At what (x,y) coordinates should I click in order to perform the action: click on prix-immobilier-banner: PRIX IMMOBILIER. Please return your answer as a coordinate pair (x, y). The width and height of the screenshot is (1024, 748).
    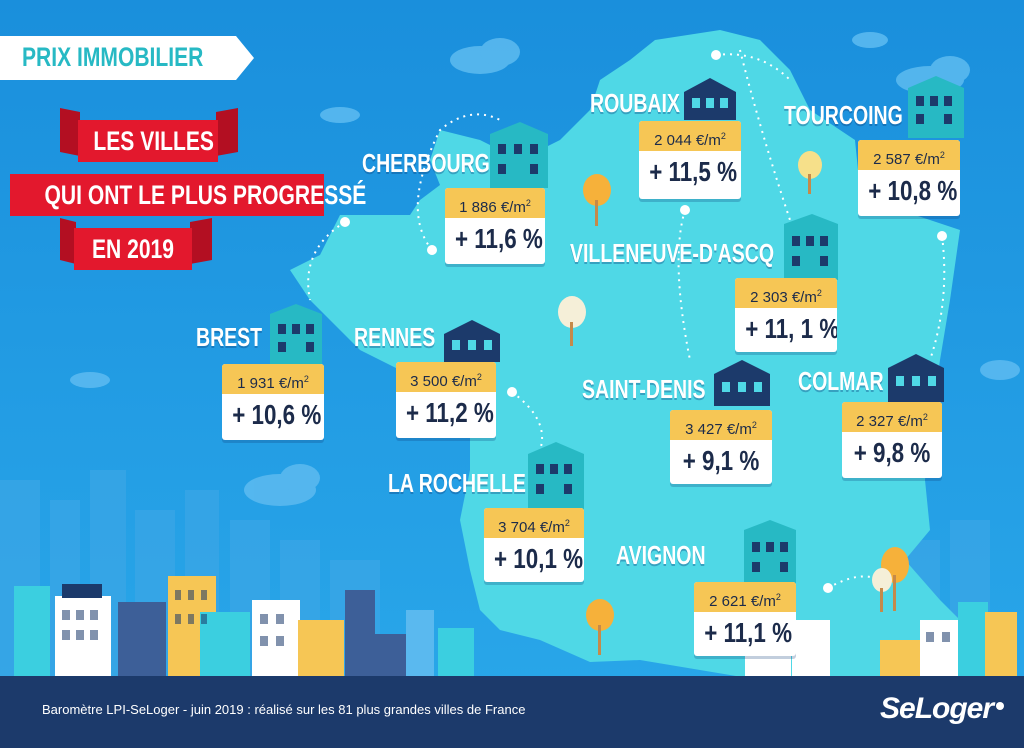
    Looking at the image, I should click on (127, 59).